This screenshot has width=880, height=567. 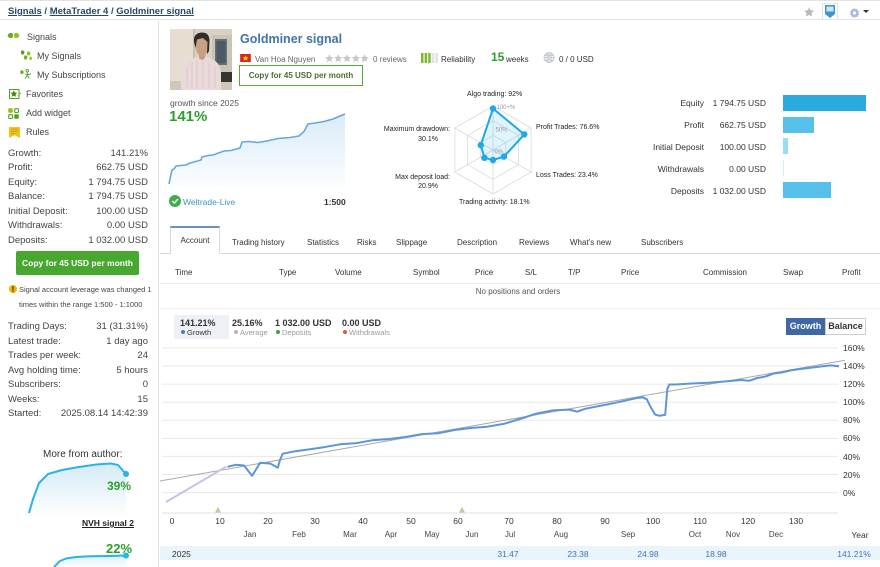 What do you see at coordinates (507, 108) in the screenshot?
I see `svg-text: 100+%` at bounding box center [507, 108].